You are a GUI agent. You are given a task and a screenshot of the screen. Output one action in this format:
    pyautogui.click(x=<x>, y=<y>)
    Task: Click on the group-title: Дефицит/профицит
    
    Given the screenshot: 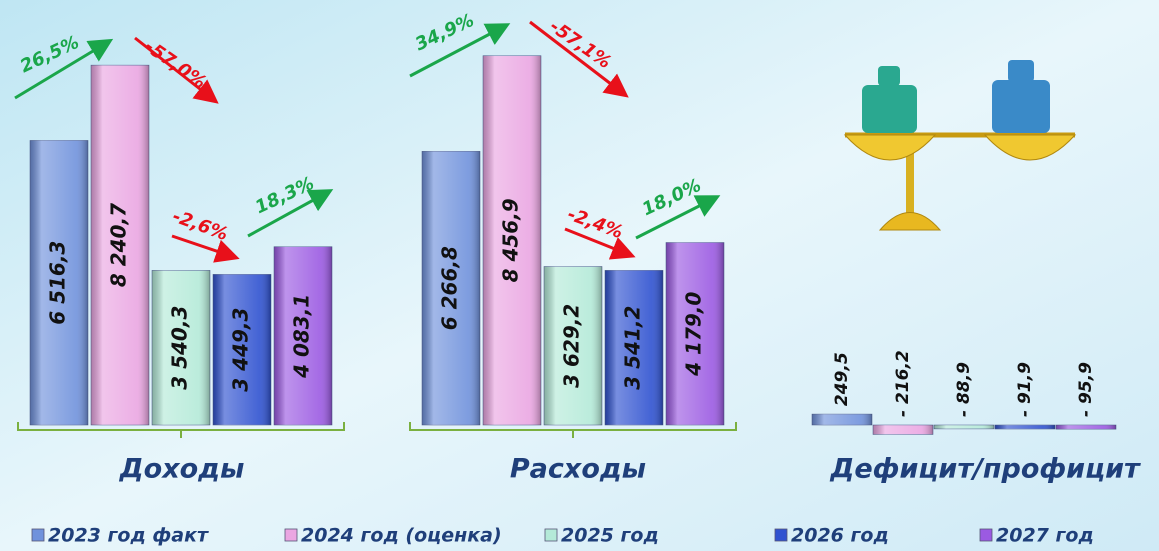 What is the action you would take?
    pyautogui.click(x=985, y=469)
    